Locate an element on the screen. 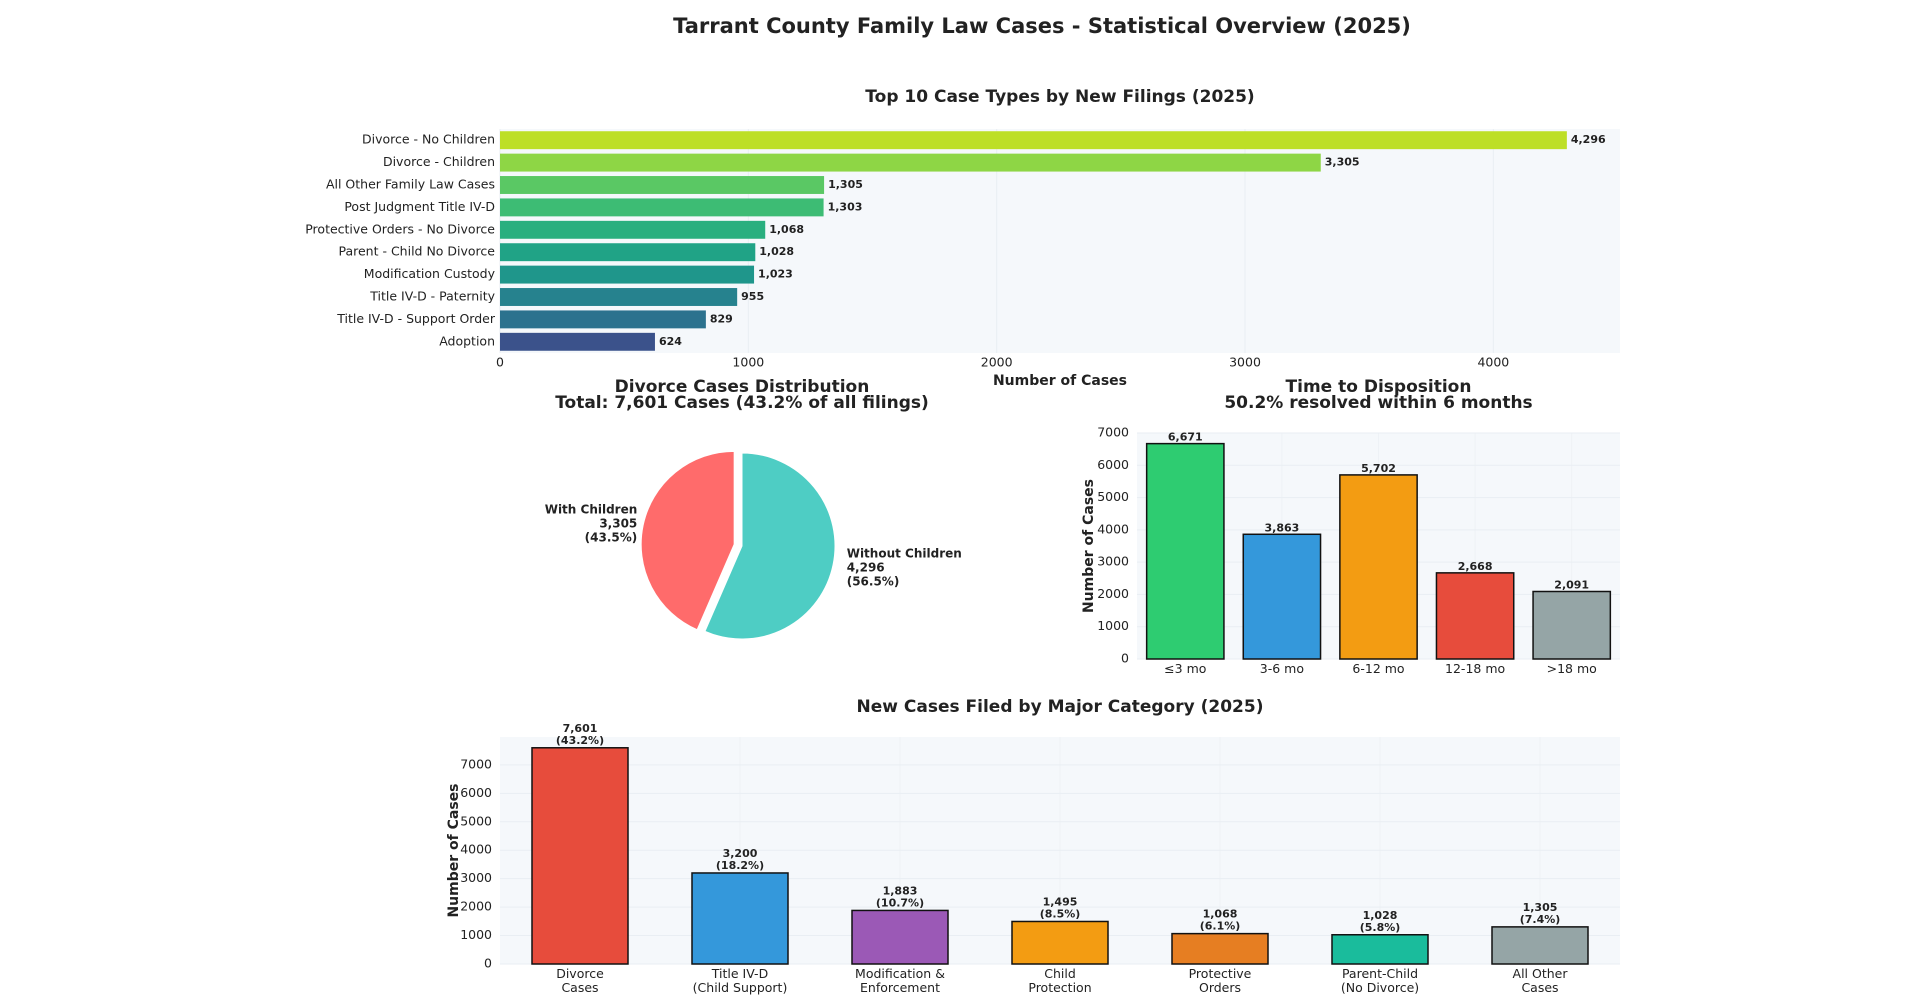 This screenshot has height=1000, width=1920. chart-title: Divorce Cases Distribution is located at coordinates (742, 387).